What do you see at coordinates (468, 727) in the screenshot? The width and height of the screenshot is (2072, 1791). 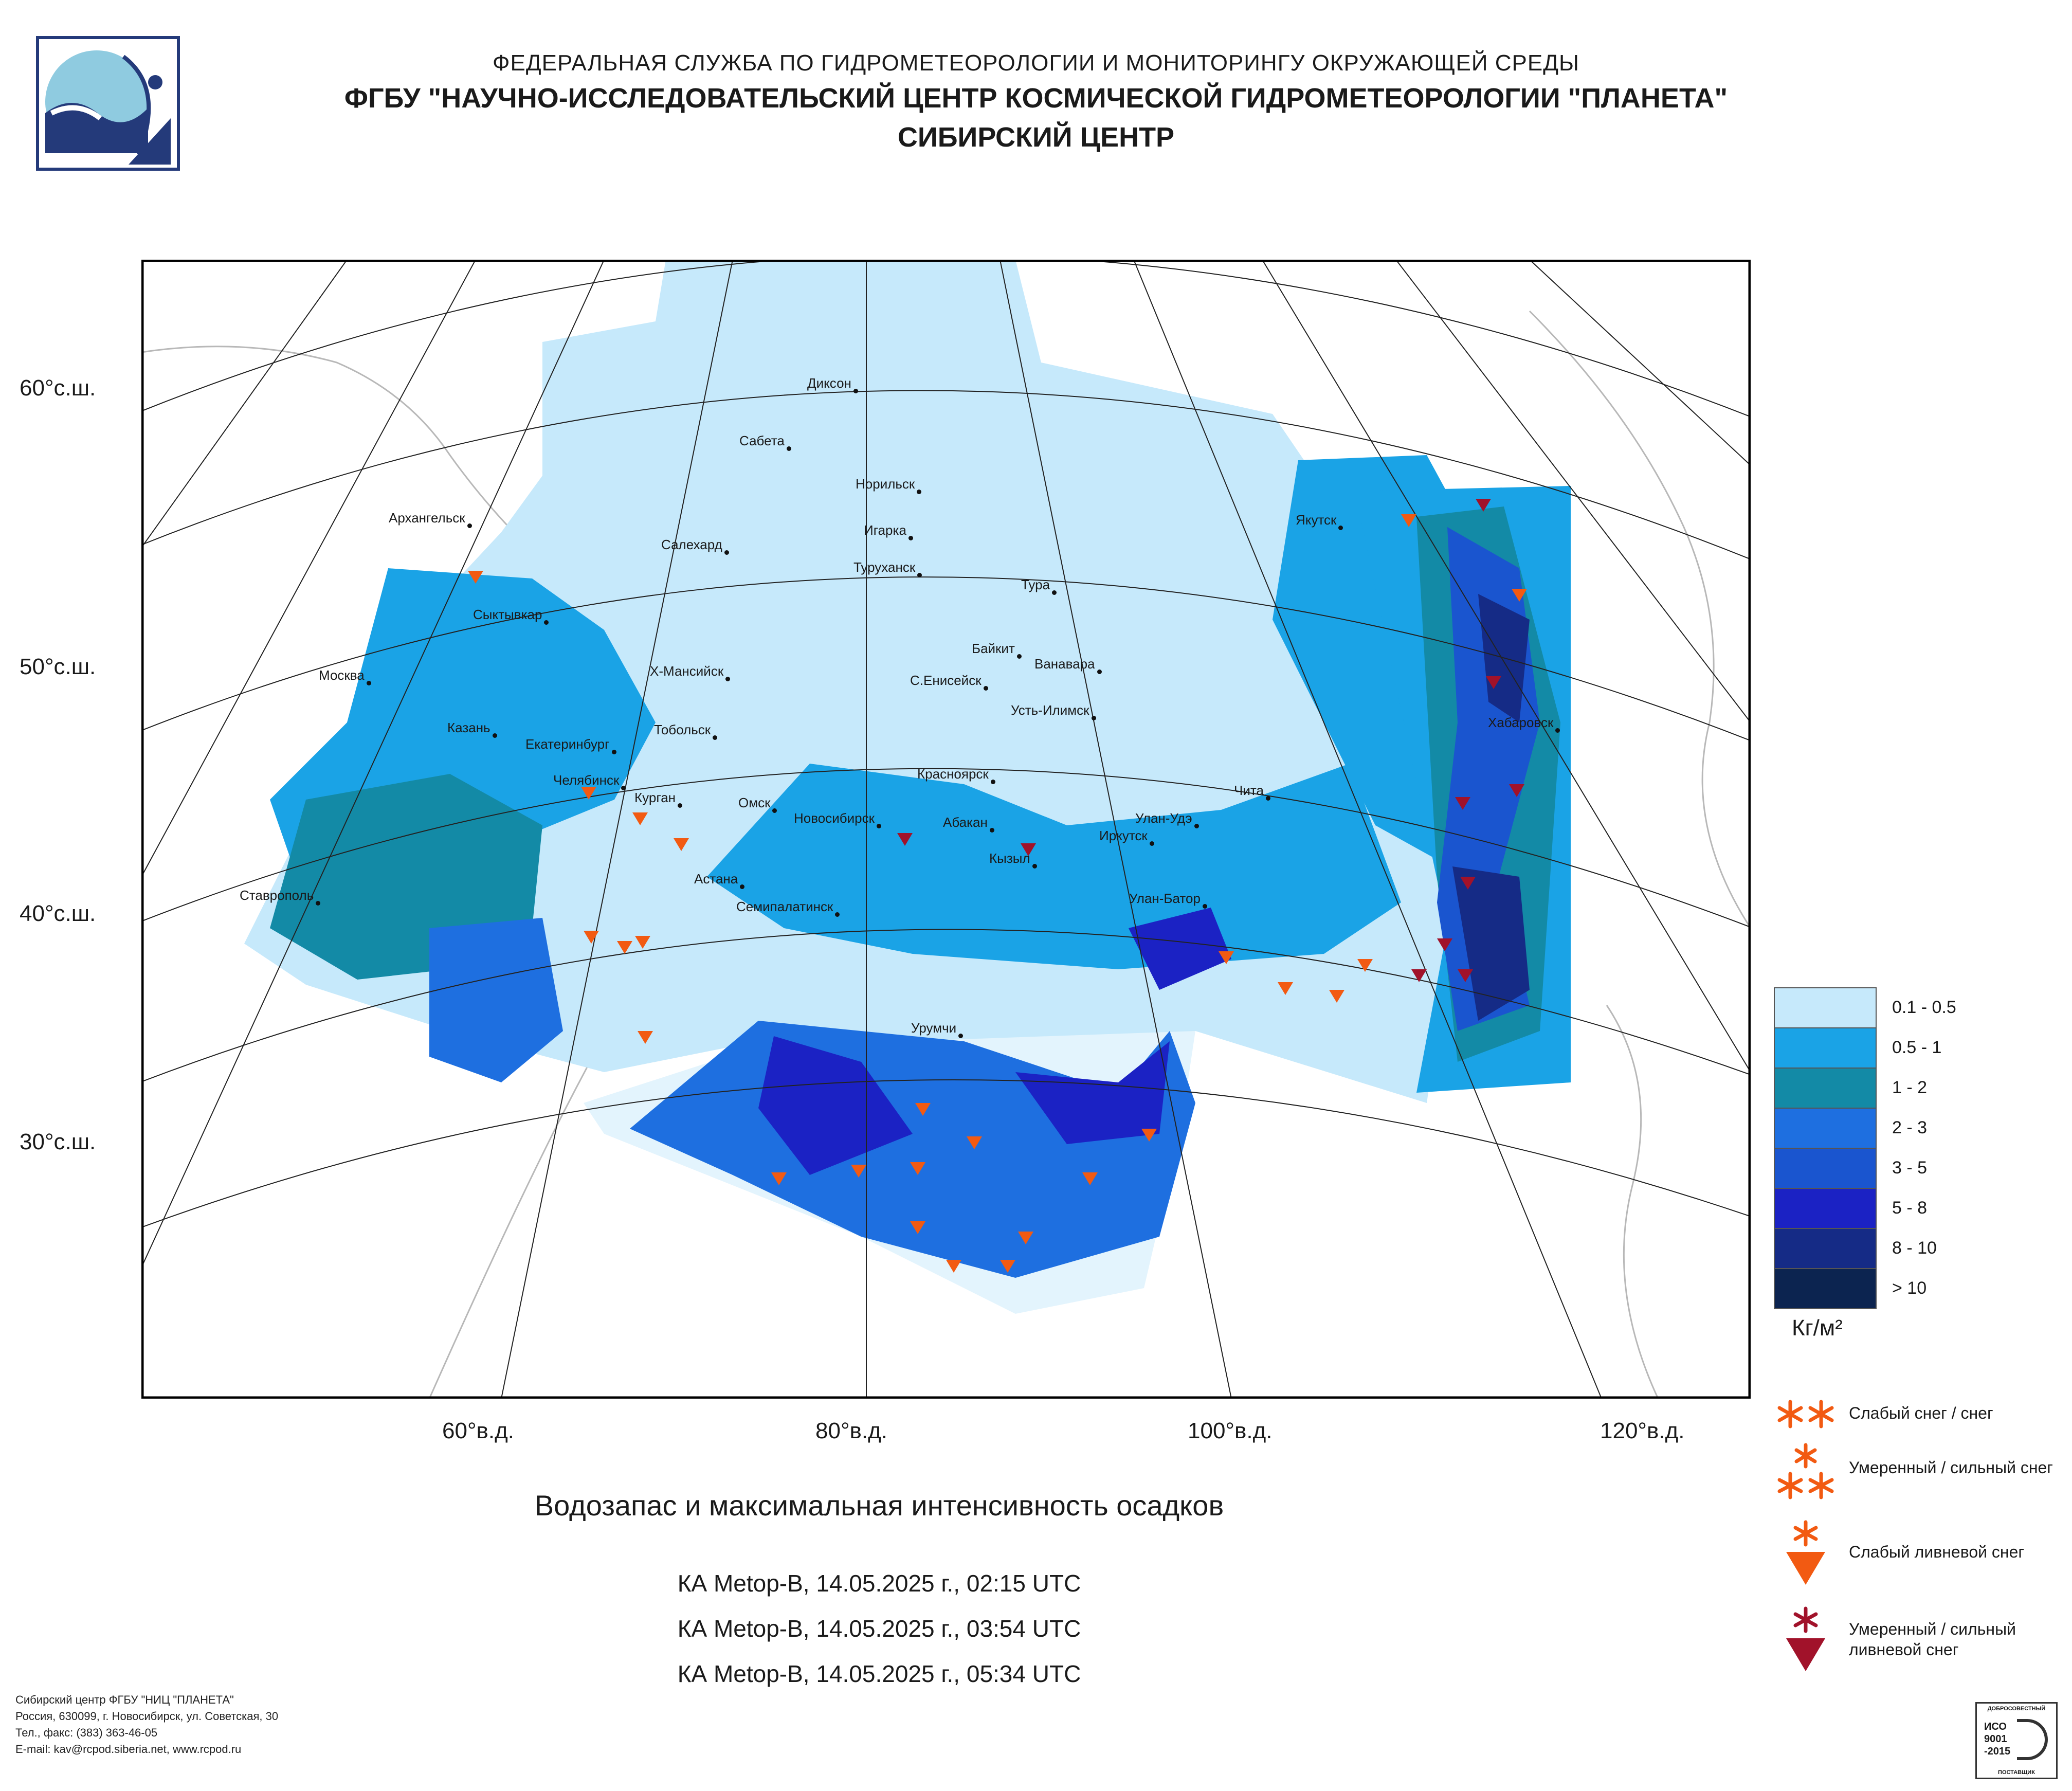 I see `city-label: Казань` at bounding box center [468, 727].